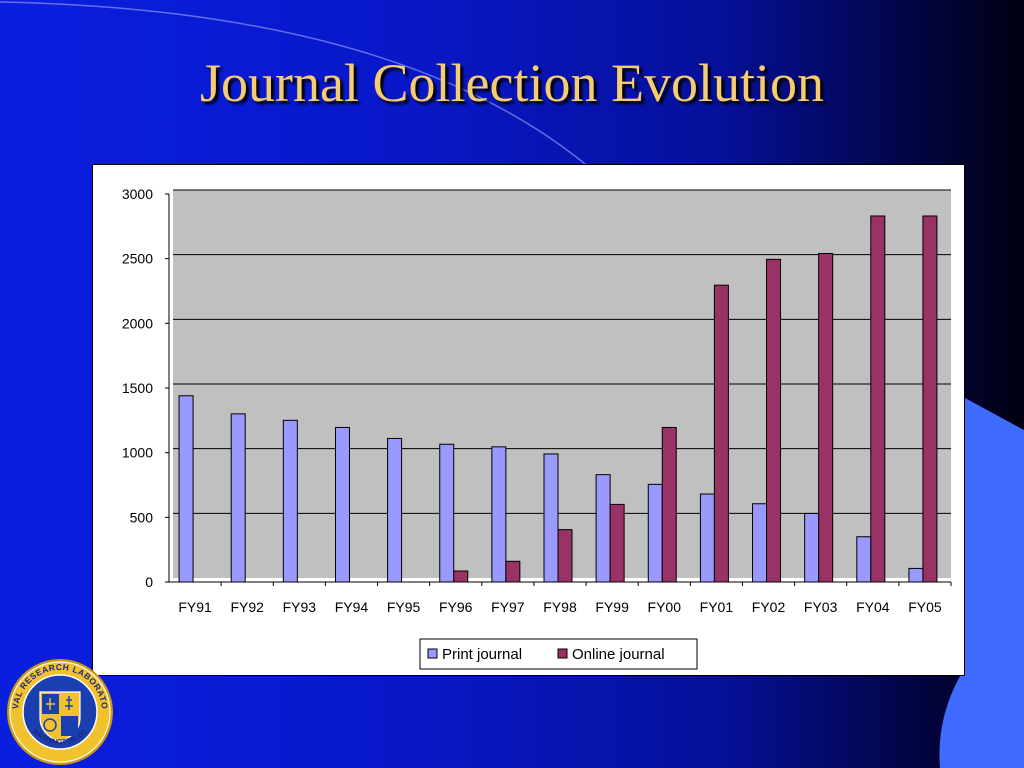 The height and width of the screenshot is (768, 1024). What do you see at coordinates (930, 399) in the screenshot?
I see `bar-online-journal-fy05` at bounding box center [930, 399].